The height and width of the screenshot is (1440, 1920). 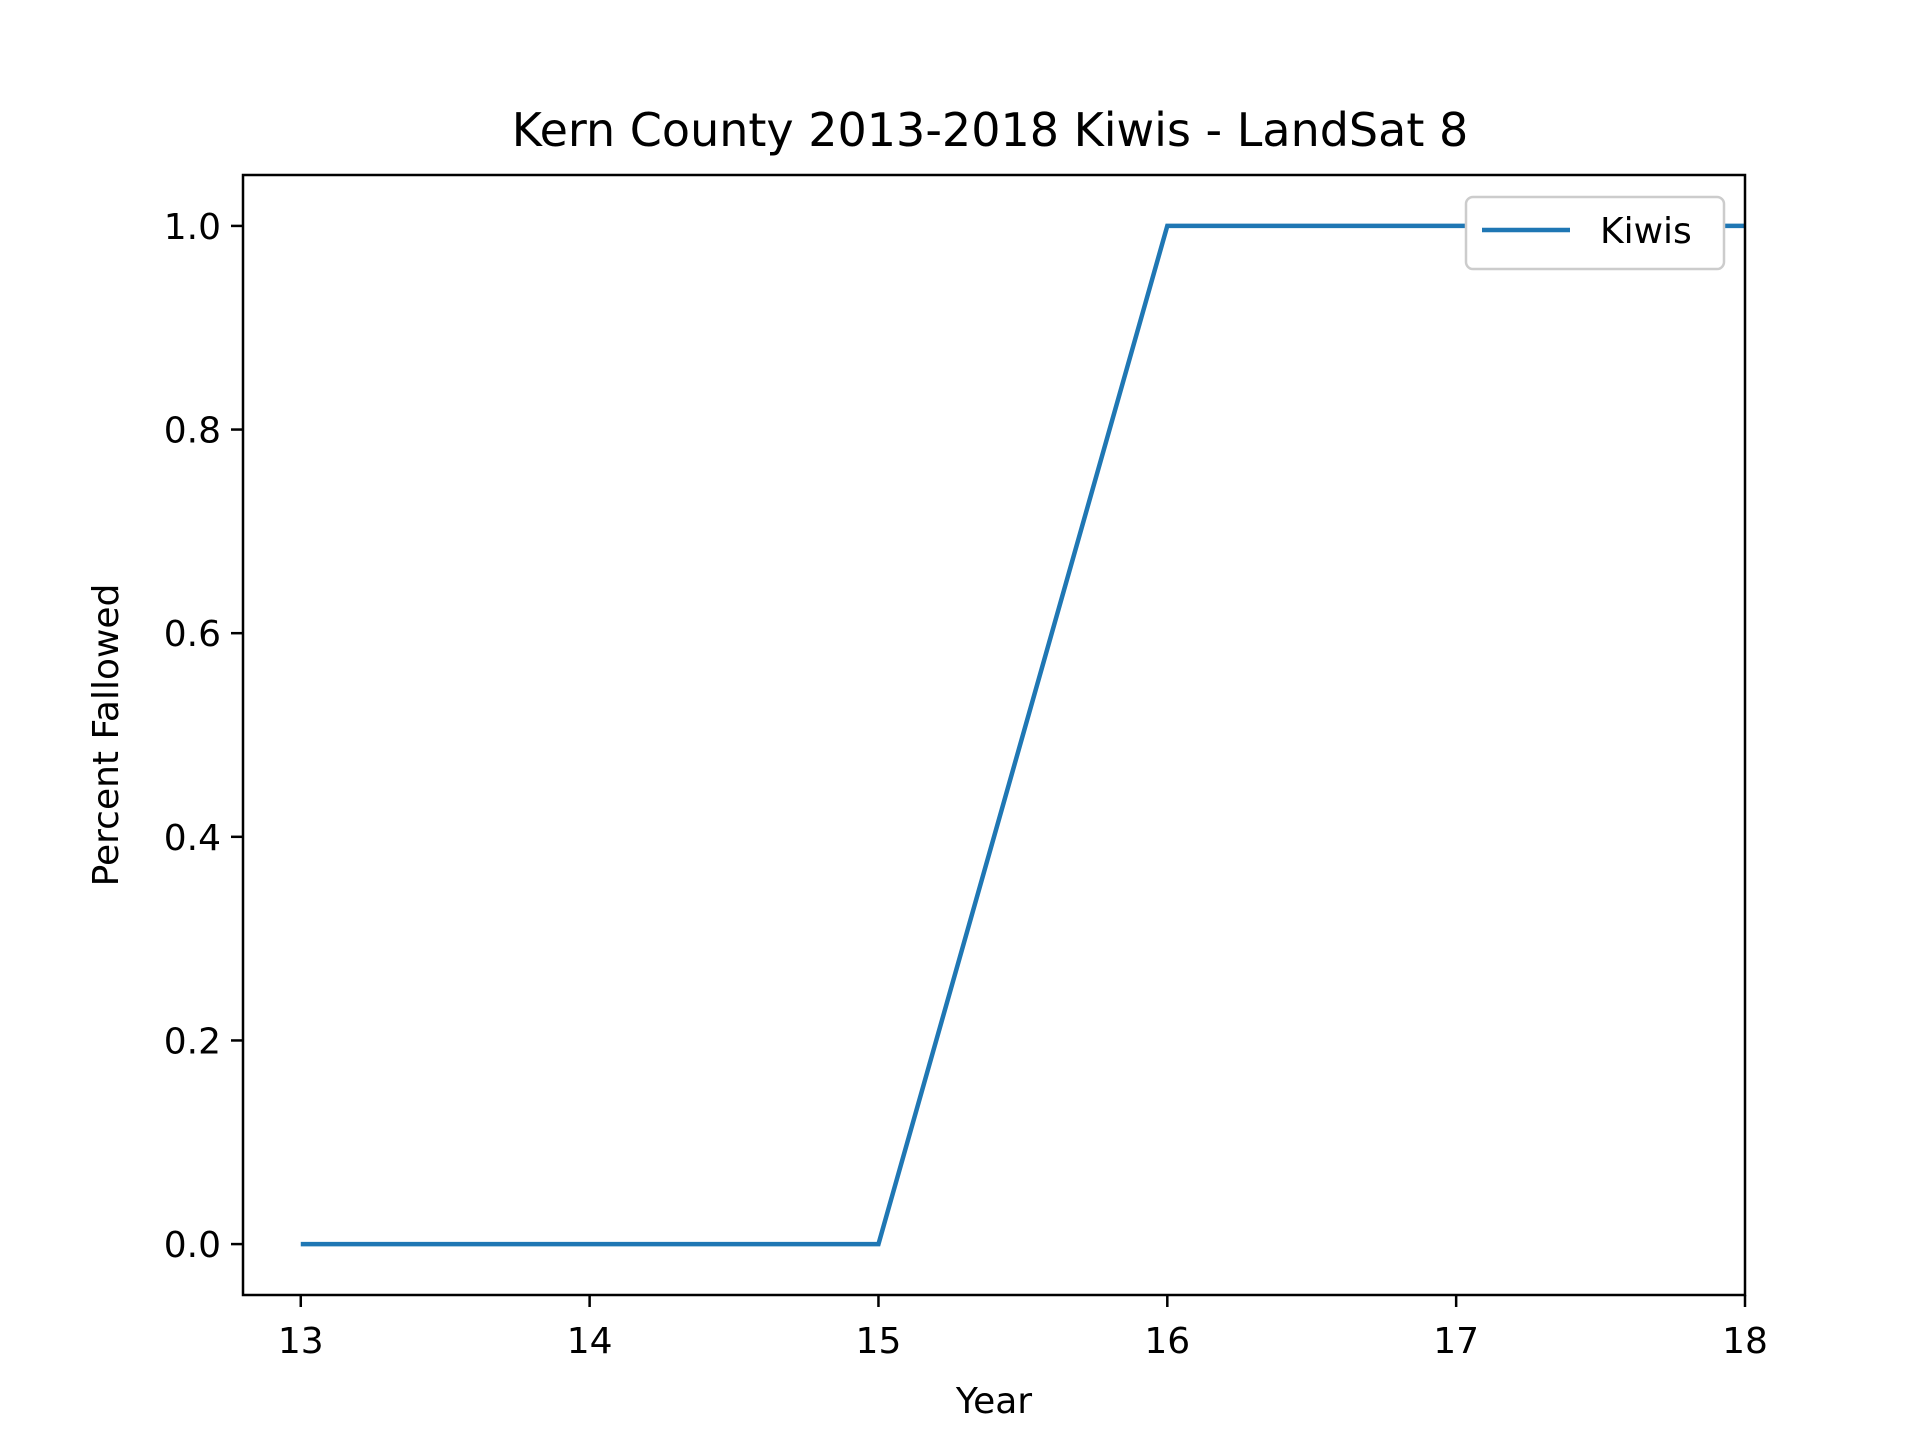 What do you see at coordinates (192, 838) in the screenshot?
I see `y-tick-label: 0.4` at bounding box center [192, 838].